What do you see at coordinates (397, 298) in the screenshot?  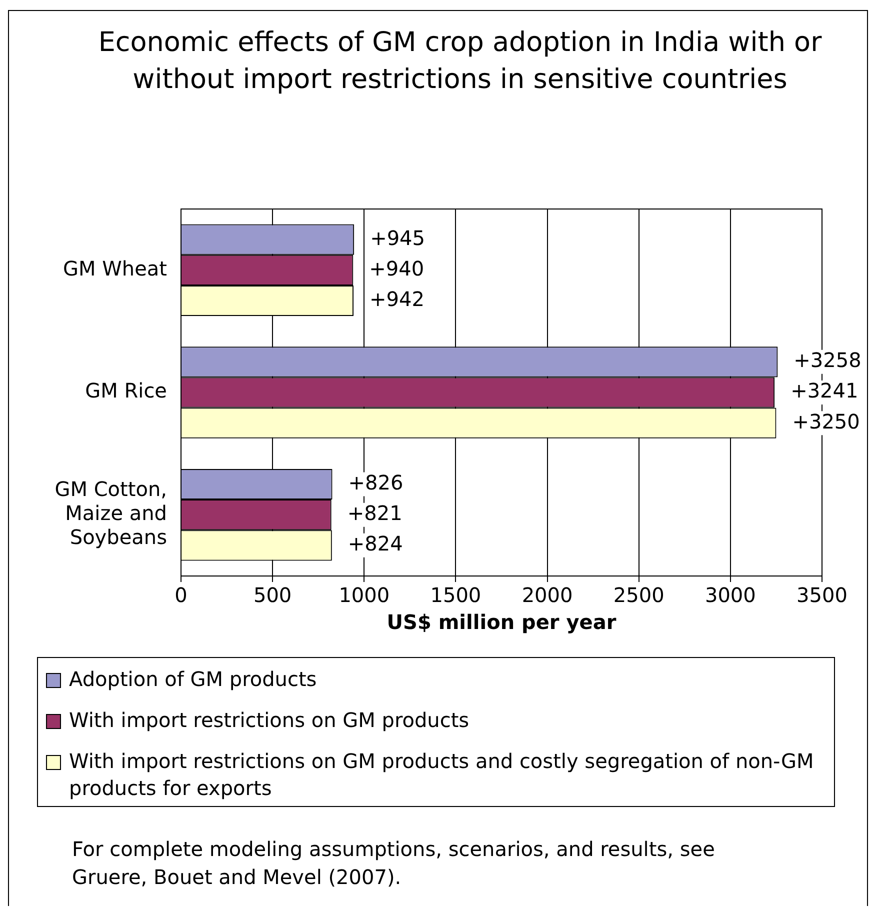 I see `data-label: +942` at bounding box center [397, 298].